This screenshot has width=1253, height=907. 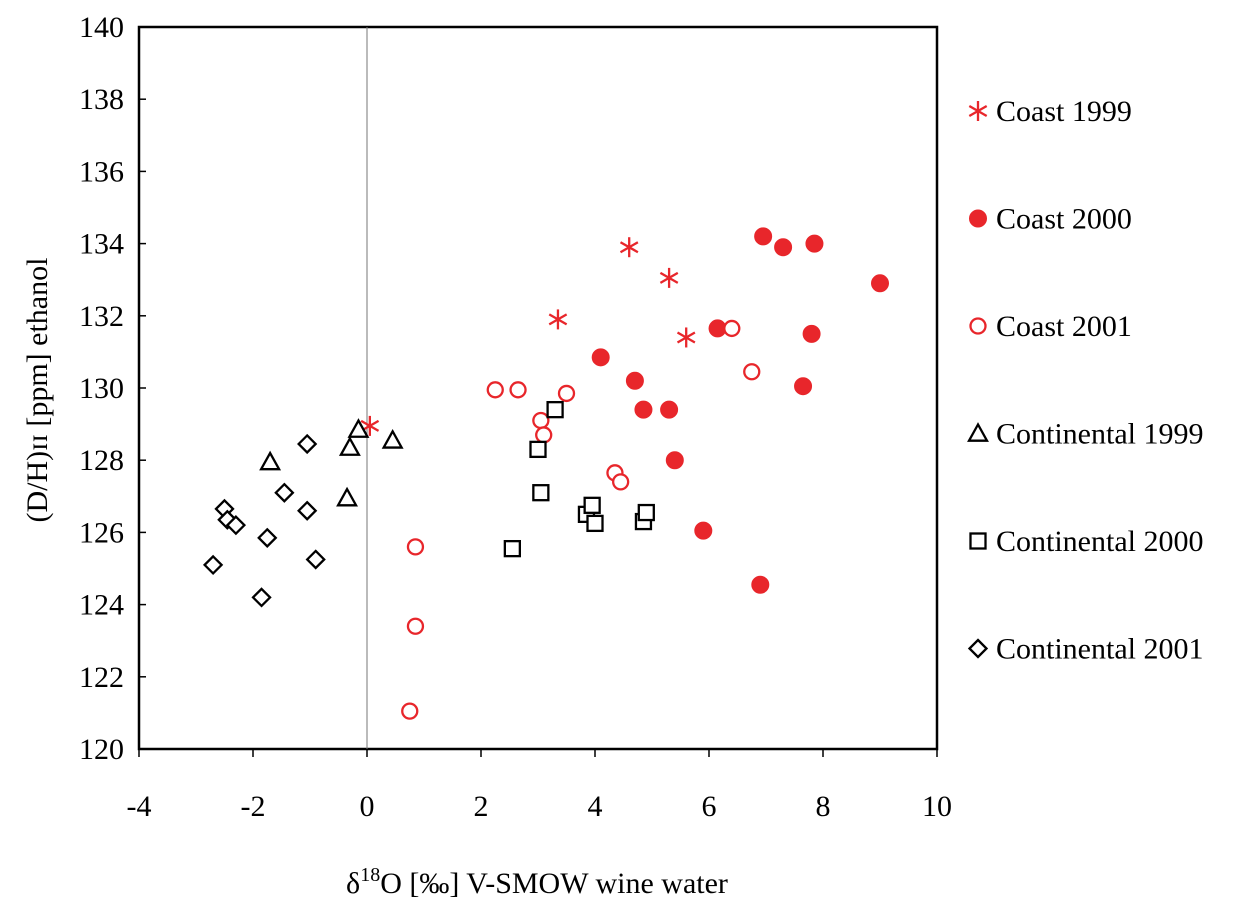 I want to click on series-open-triangle, so click(x=331, y=462).